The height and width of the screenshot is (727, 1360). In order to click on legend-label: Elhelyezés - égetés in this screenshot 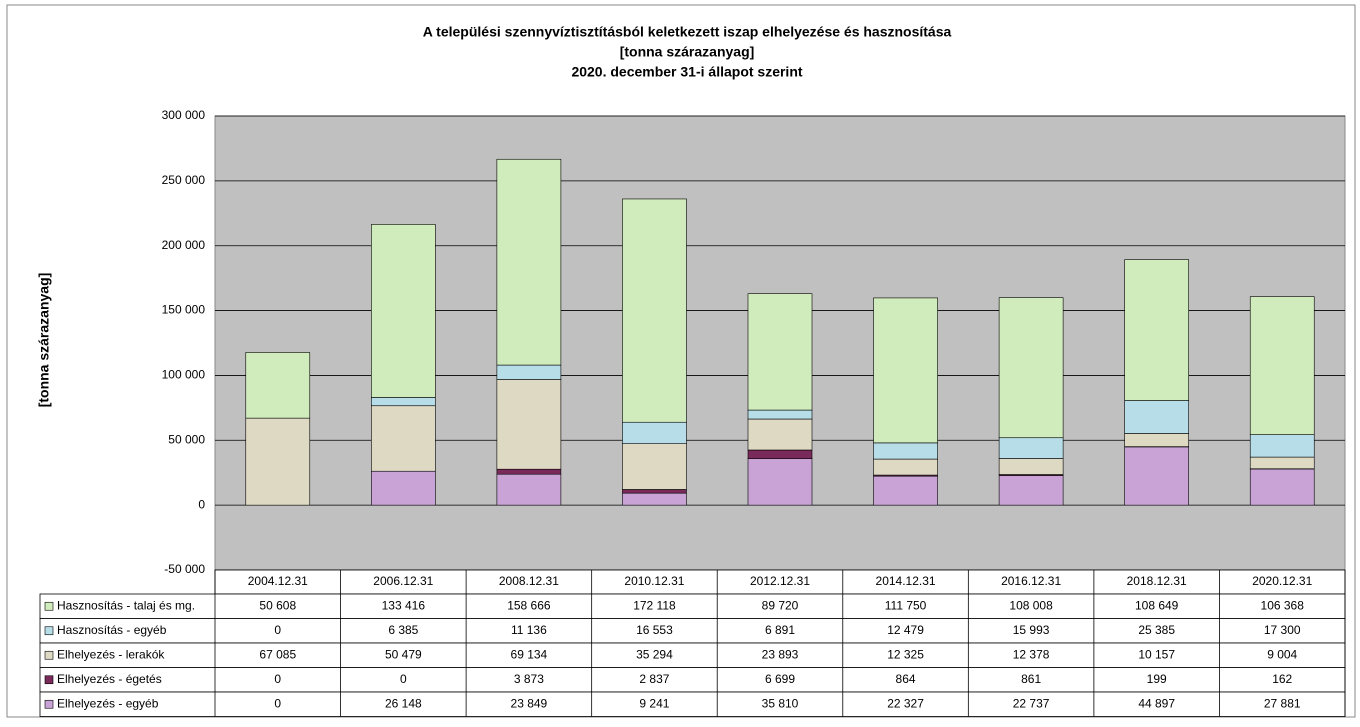, I will do `click(109, 679)`.